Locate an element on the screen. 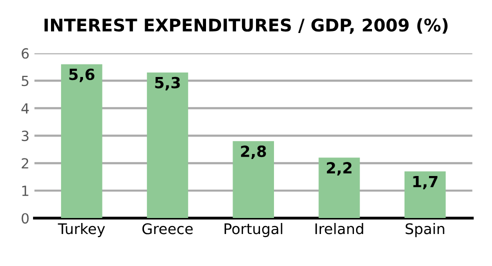 The height and width of the screenshot is (266, 492). x-tick-label: Spain is located at coordinates (425, 230).